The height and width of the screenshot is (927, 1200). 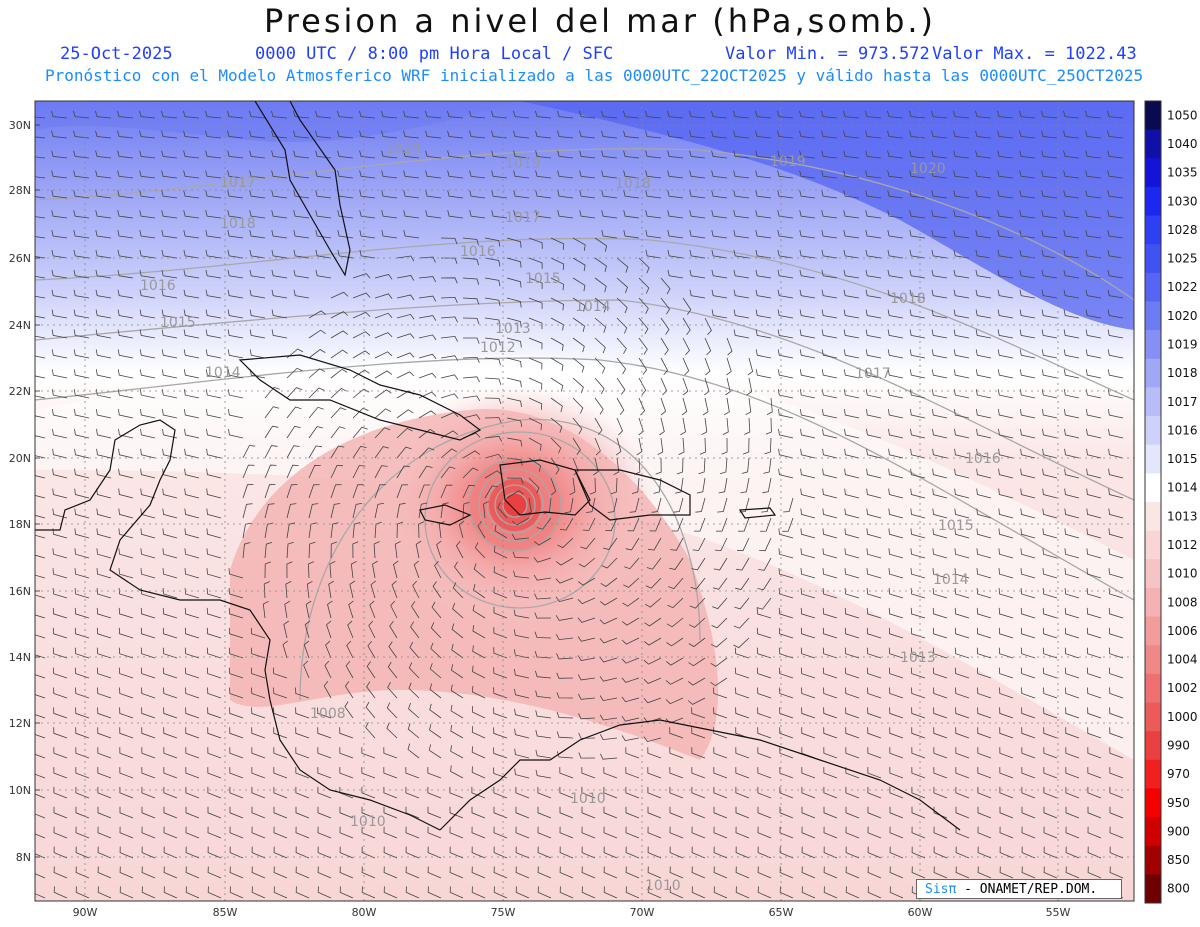 What do you see at coordinates (1178, 860) in the screenshot?
I see `colorbar-label: 850` at bounding box center [1178, 860].